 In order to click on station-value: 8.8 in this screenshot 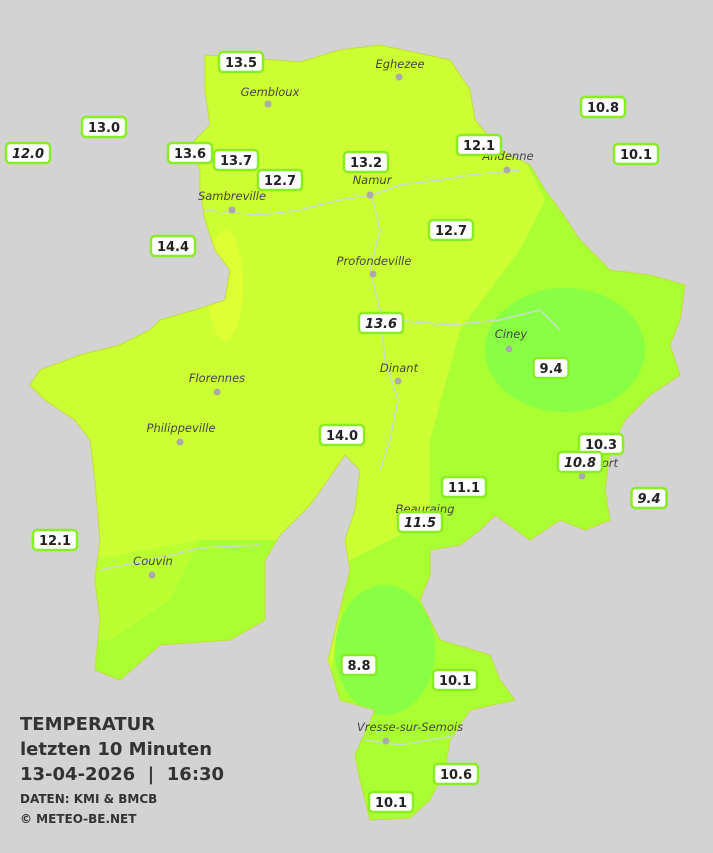, I will do `click(358, 666)`.